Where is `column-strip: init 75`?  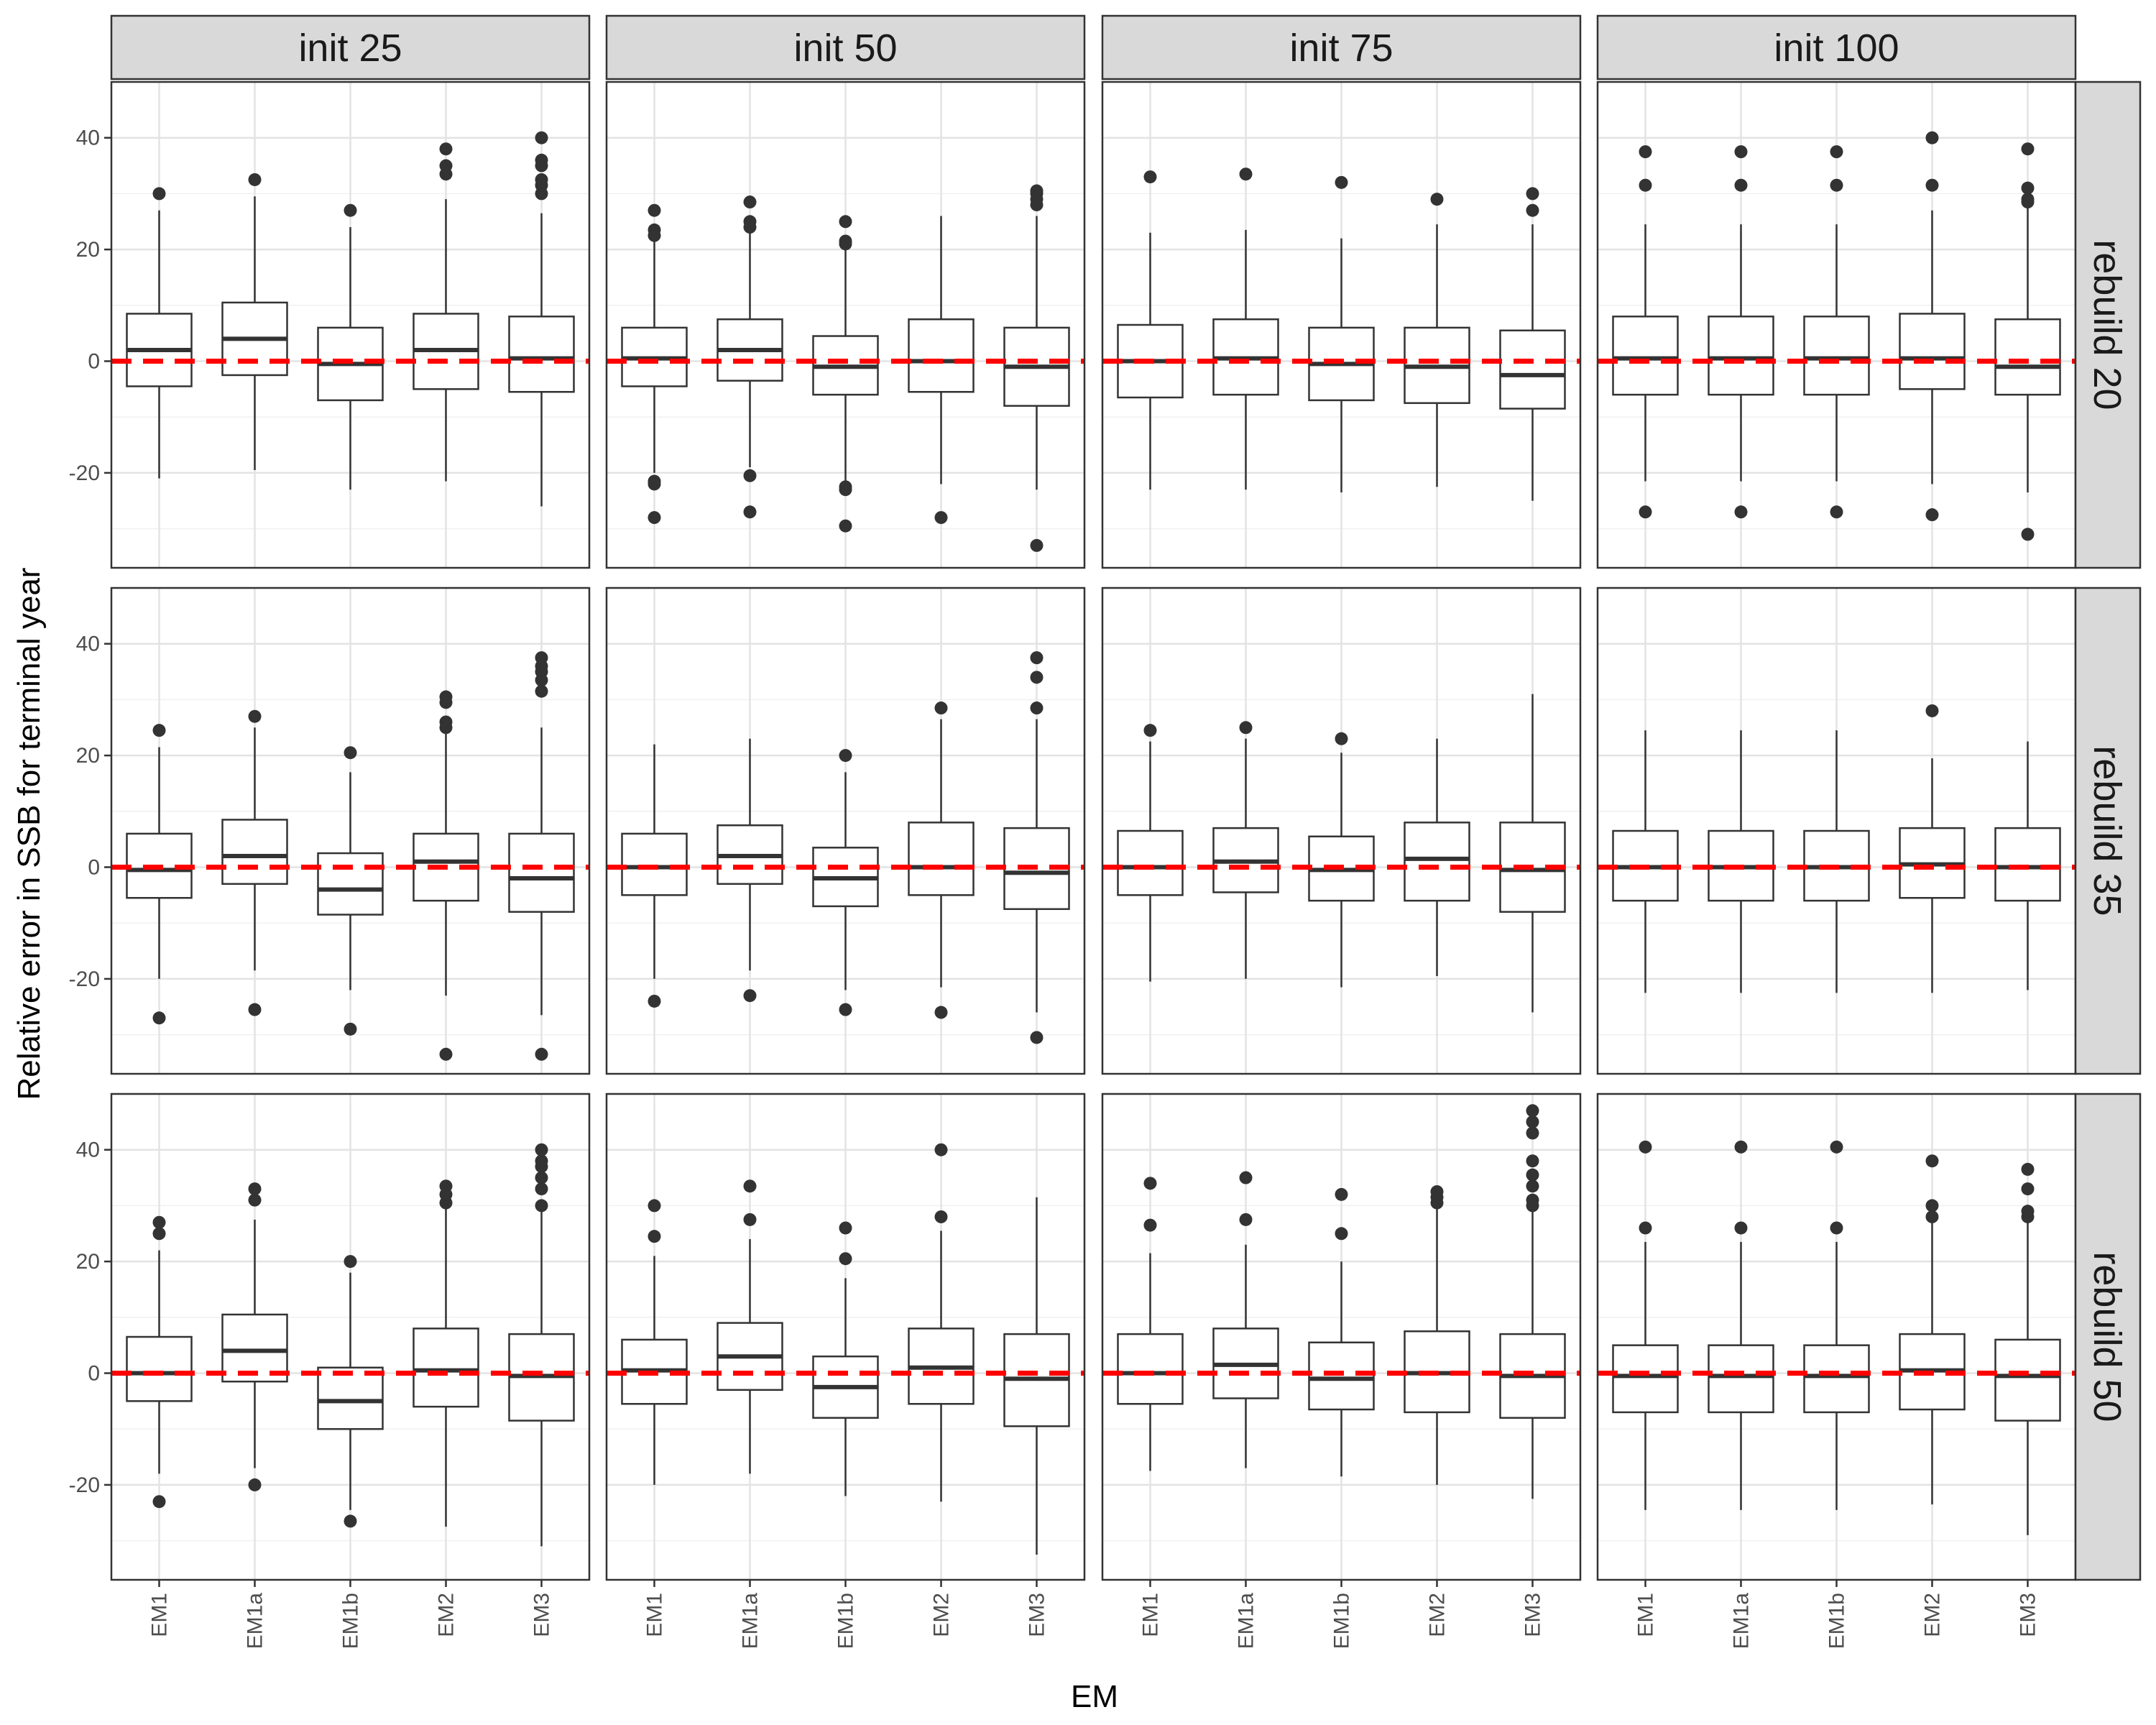
column-strip: init 75 is located at coordinates (1341, 47).